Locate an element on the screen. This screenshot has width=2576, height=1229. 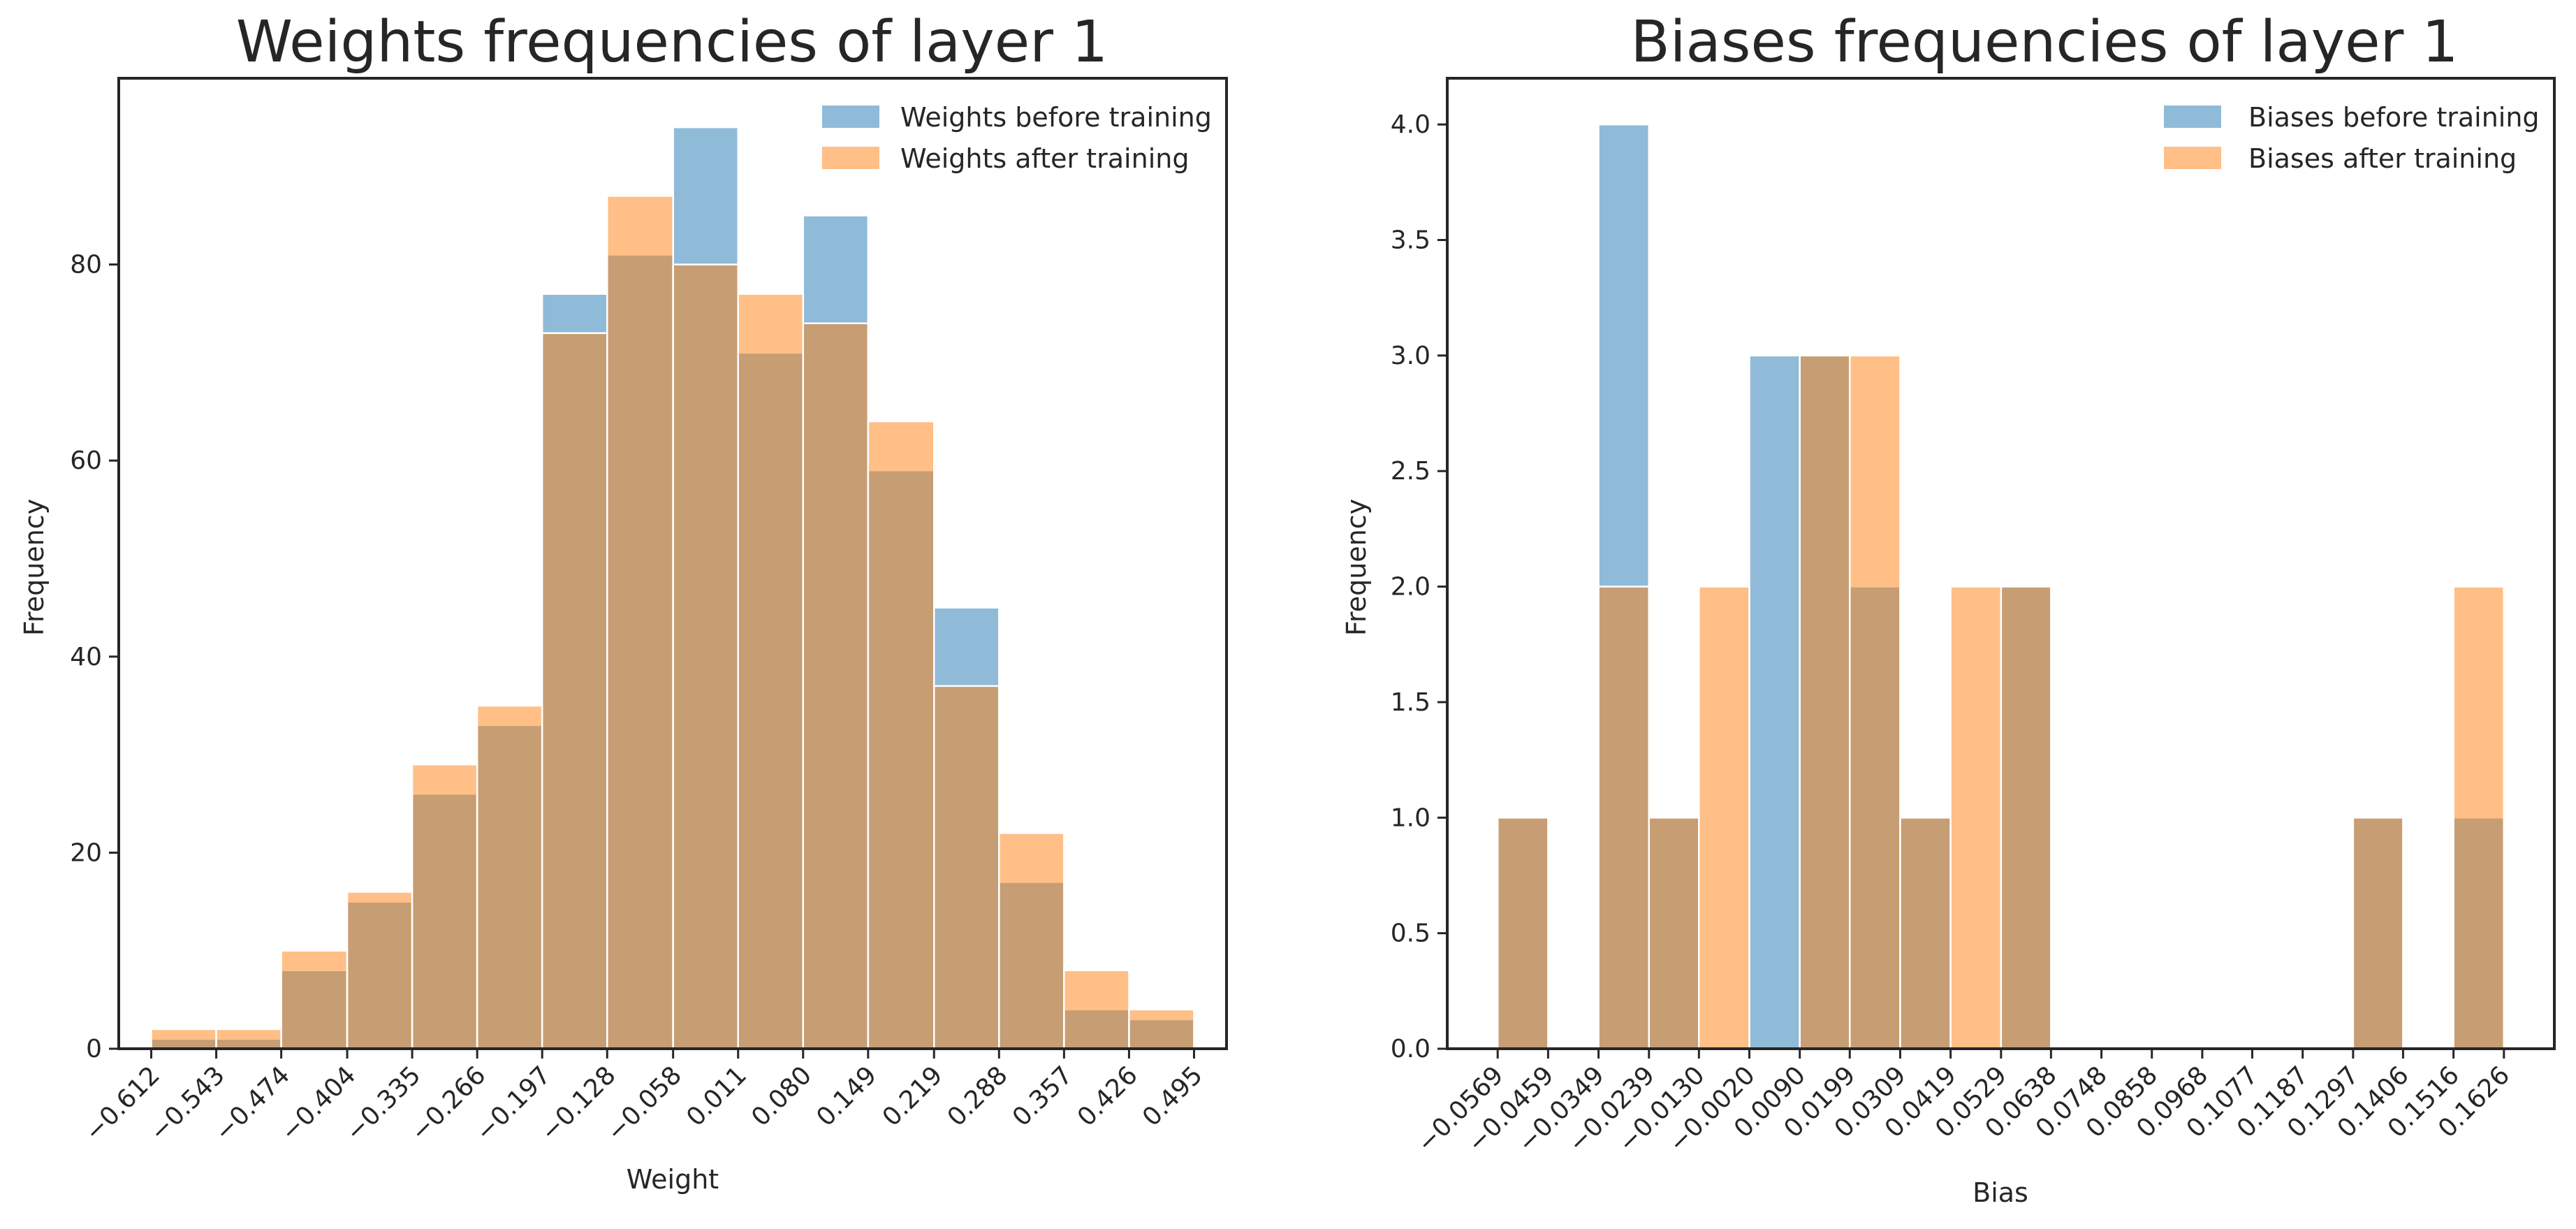
biases-y-tick-label: 1.0 is located at coordinates (1410, 818).